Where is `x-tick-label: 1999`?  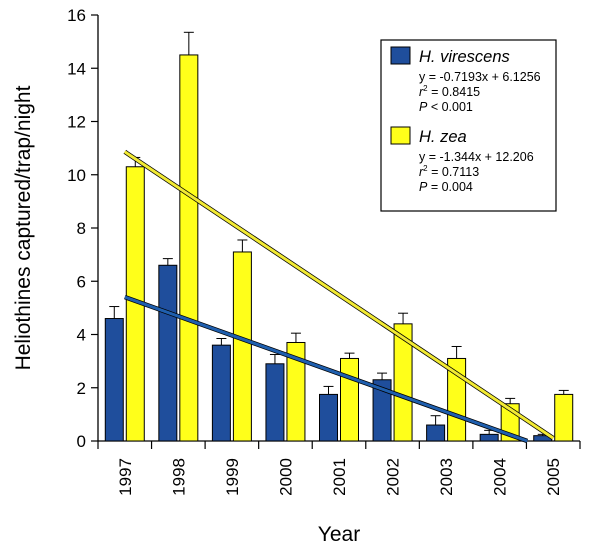
x-tick-label: 1999 is located at coordinates (232, 477).